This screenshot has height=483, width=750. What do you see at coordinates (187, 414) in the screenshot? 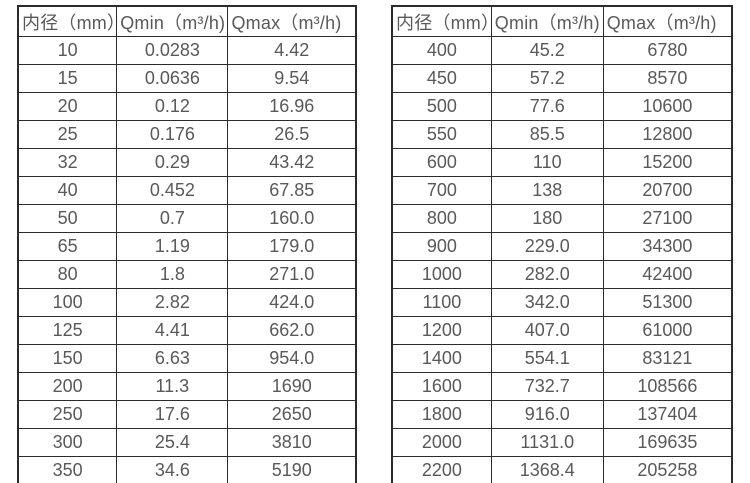
I see `table-row: 250 17.6 2650` at bounding box center [187, 414].